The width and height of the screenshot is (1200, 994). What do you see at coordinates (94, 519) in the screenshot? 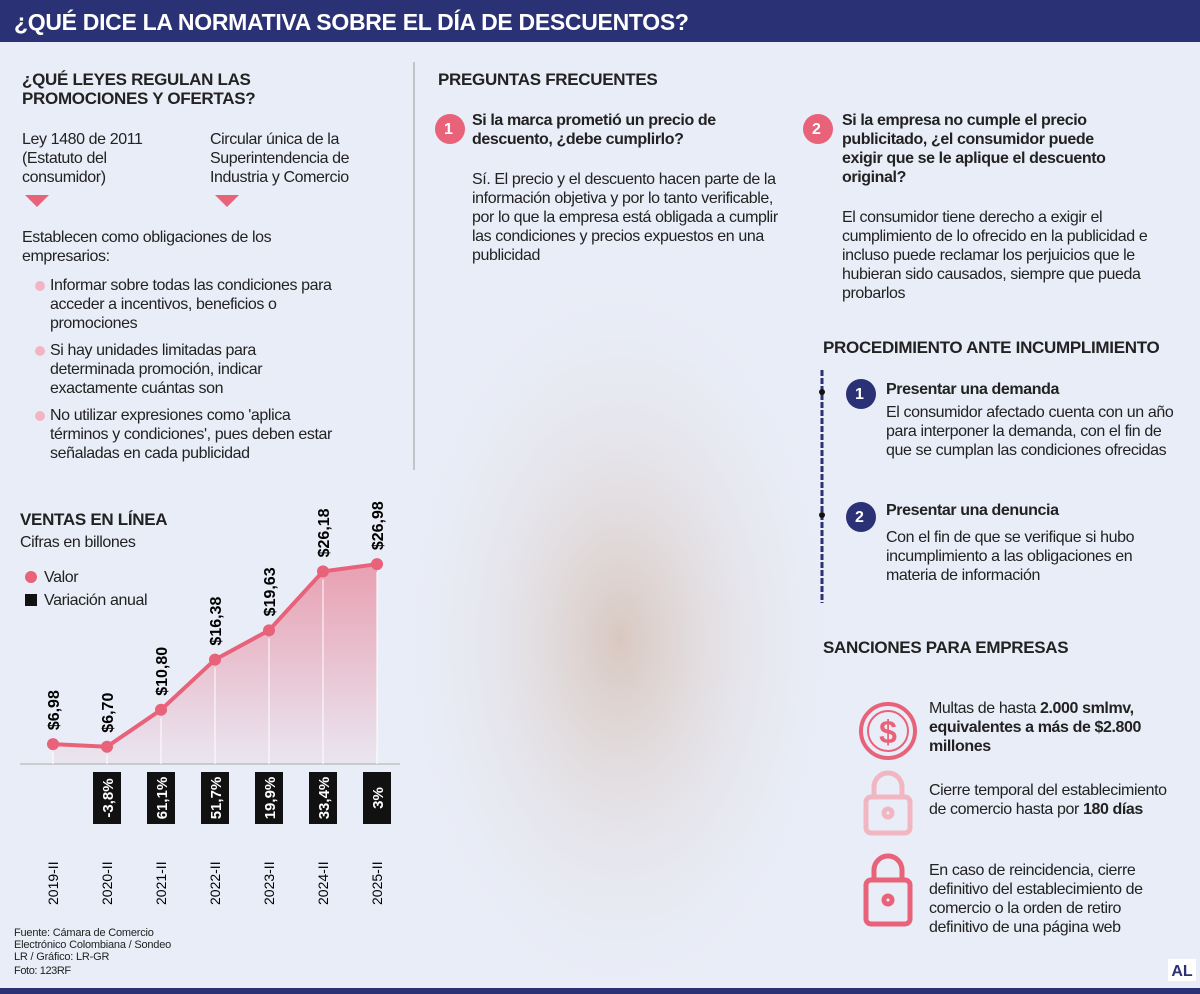
I see `chart-title: VENTAS EN LÍNEA` at bounding box center [94, 519].